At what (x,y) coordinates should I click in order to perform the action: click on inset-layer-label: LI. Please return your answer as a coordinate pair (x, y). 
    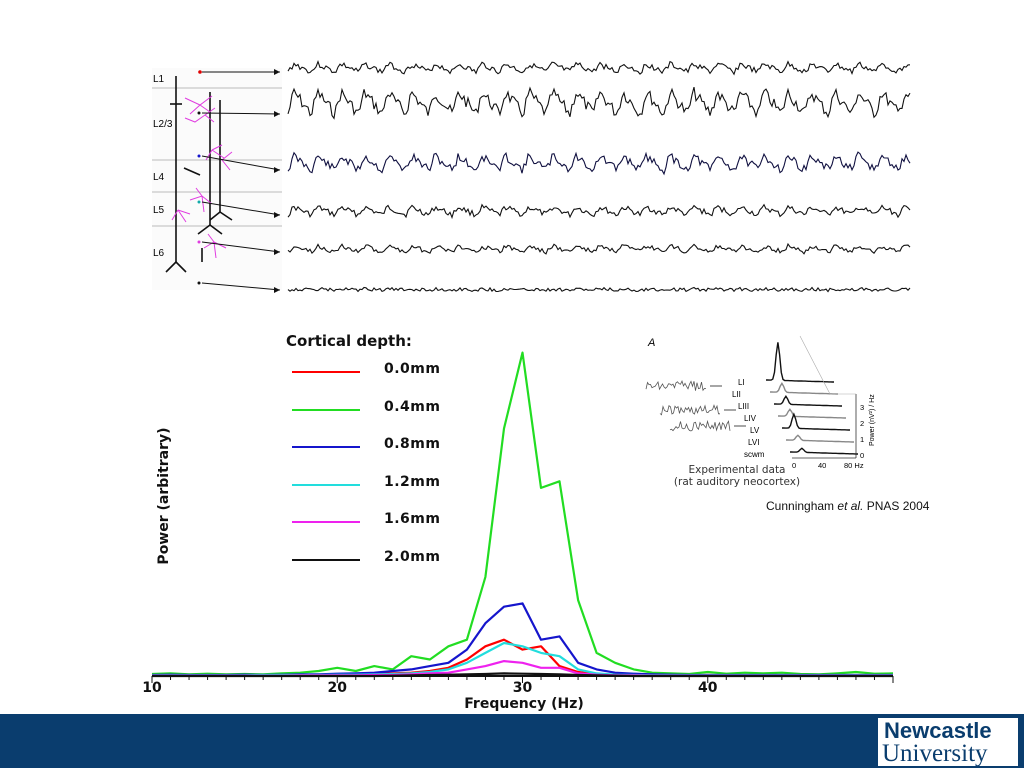
    Looking at the image, I should click on (741, 382).